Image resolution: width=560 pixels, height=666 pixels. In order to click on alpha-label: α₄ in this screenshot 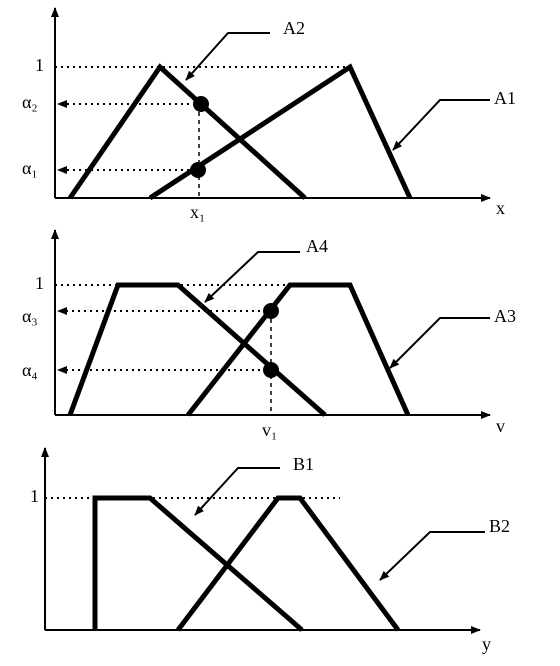, I will do `click(30, 370)`.